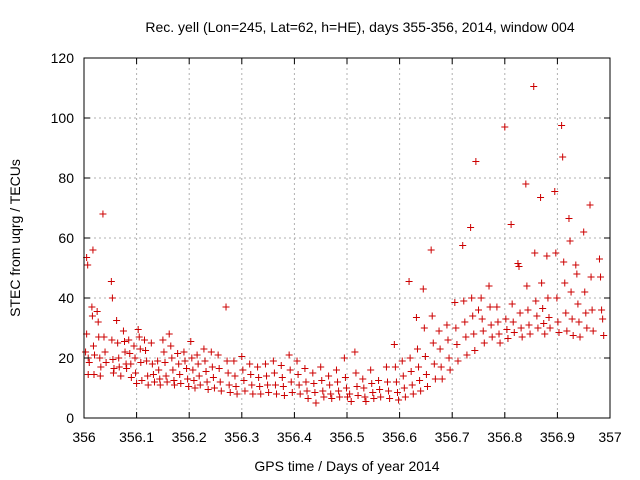 Image resolution: width=640 pixels, height=480 pixels. Describe the element at coordinates (346, 466) in the screenshot. I see `x-axis-label: GPS time / Days of year 2014` at that location.